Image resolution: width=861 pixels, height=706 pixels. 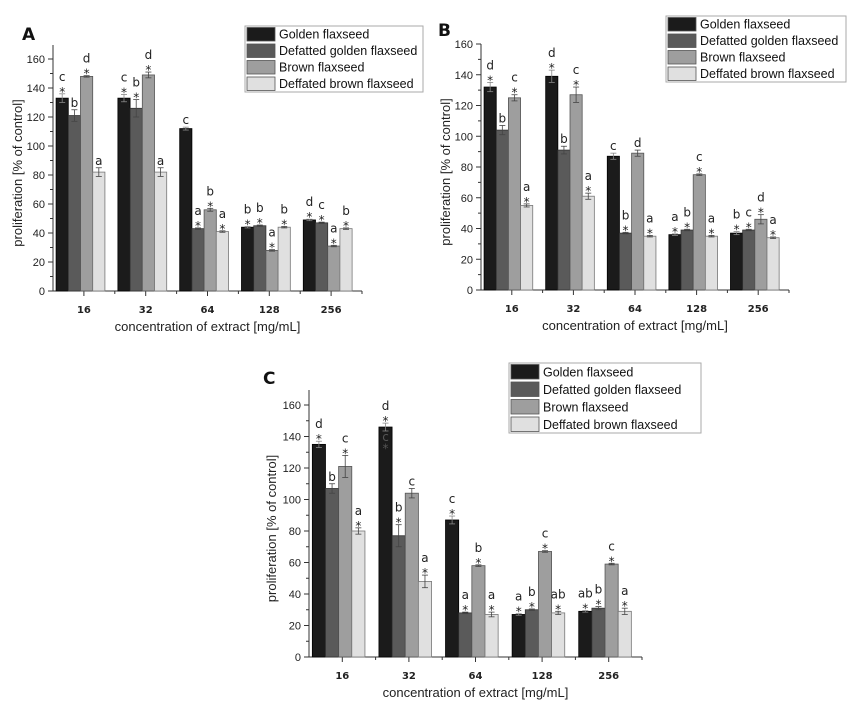 What do you see at coordinates (146, 310) in the screenshot?
I see `x-tick-label: 32` at bounding box center [146, 310].